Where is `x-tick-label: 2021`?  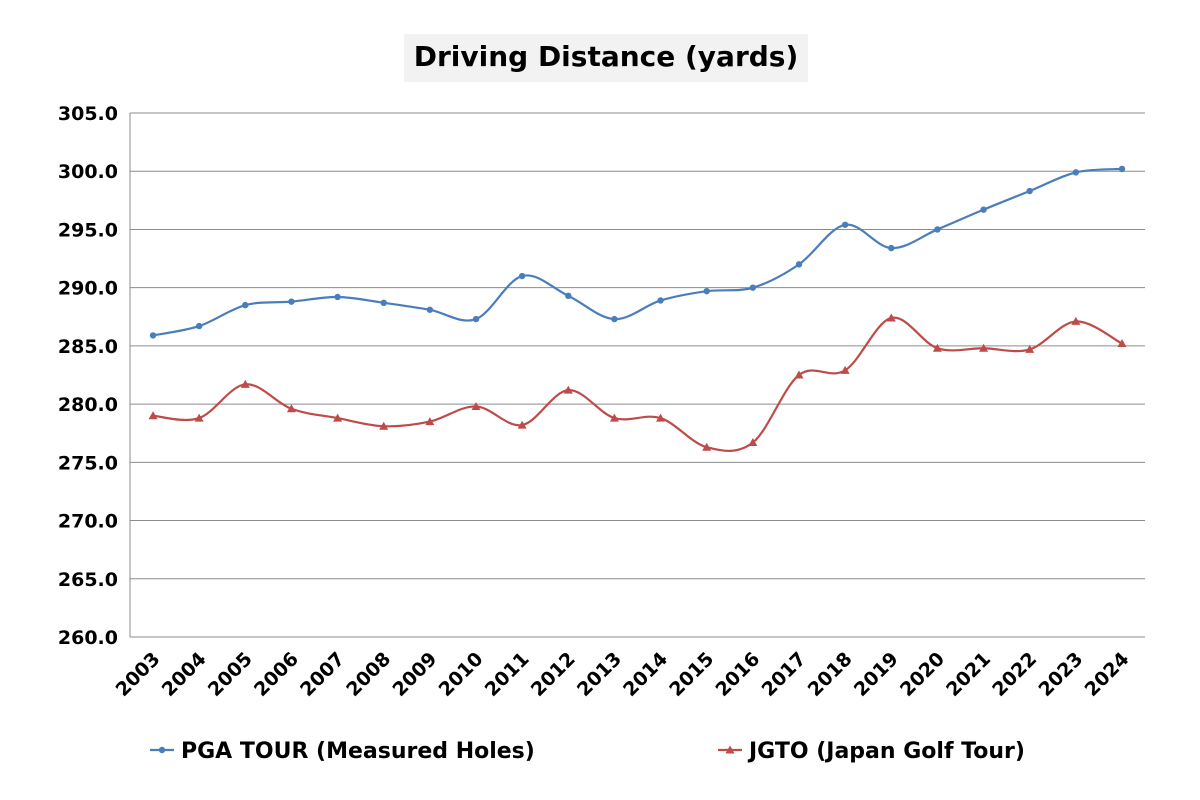 x-tick-label: 2021 is located at coordinates (968, 674).